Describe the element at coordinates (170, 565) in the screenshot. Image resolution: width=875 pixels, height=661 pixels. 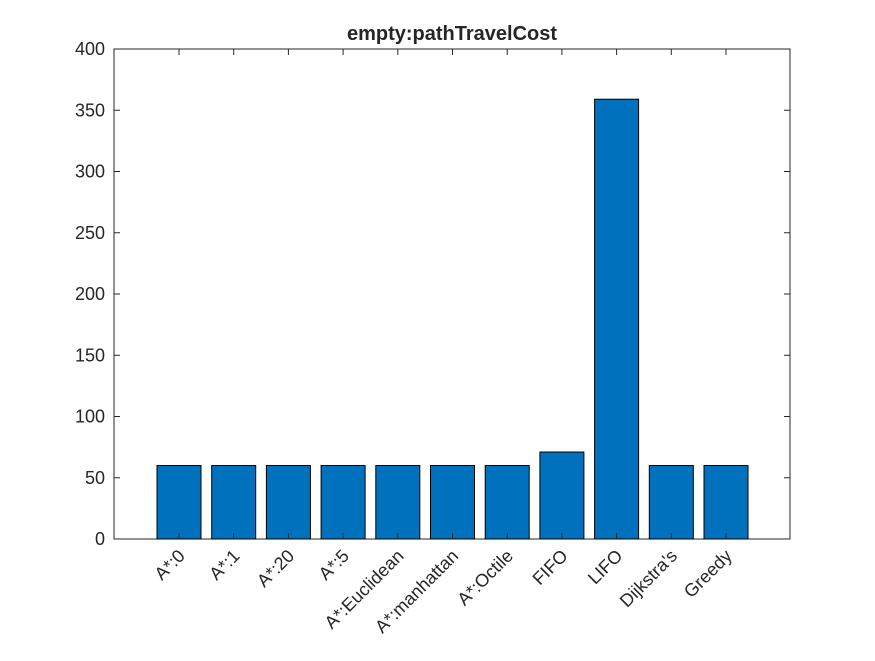
I see `x-tick-label: A*:0` at that location.